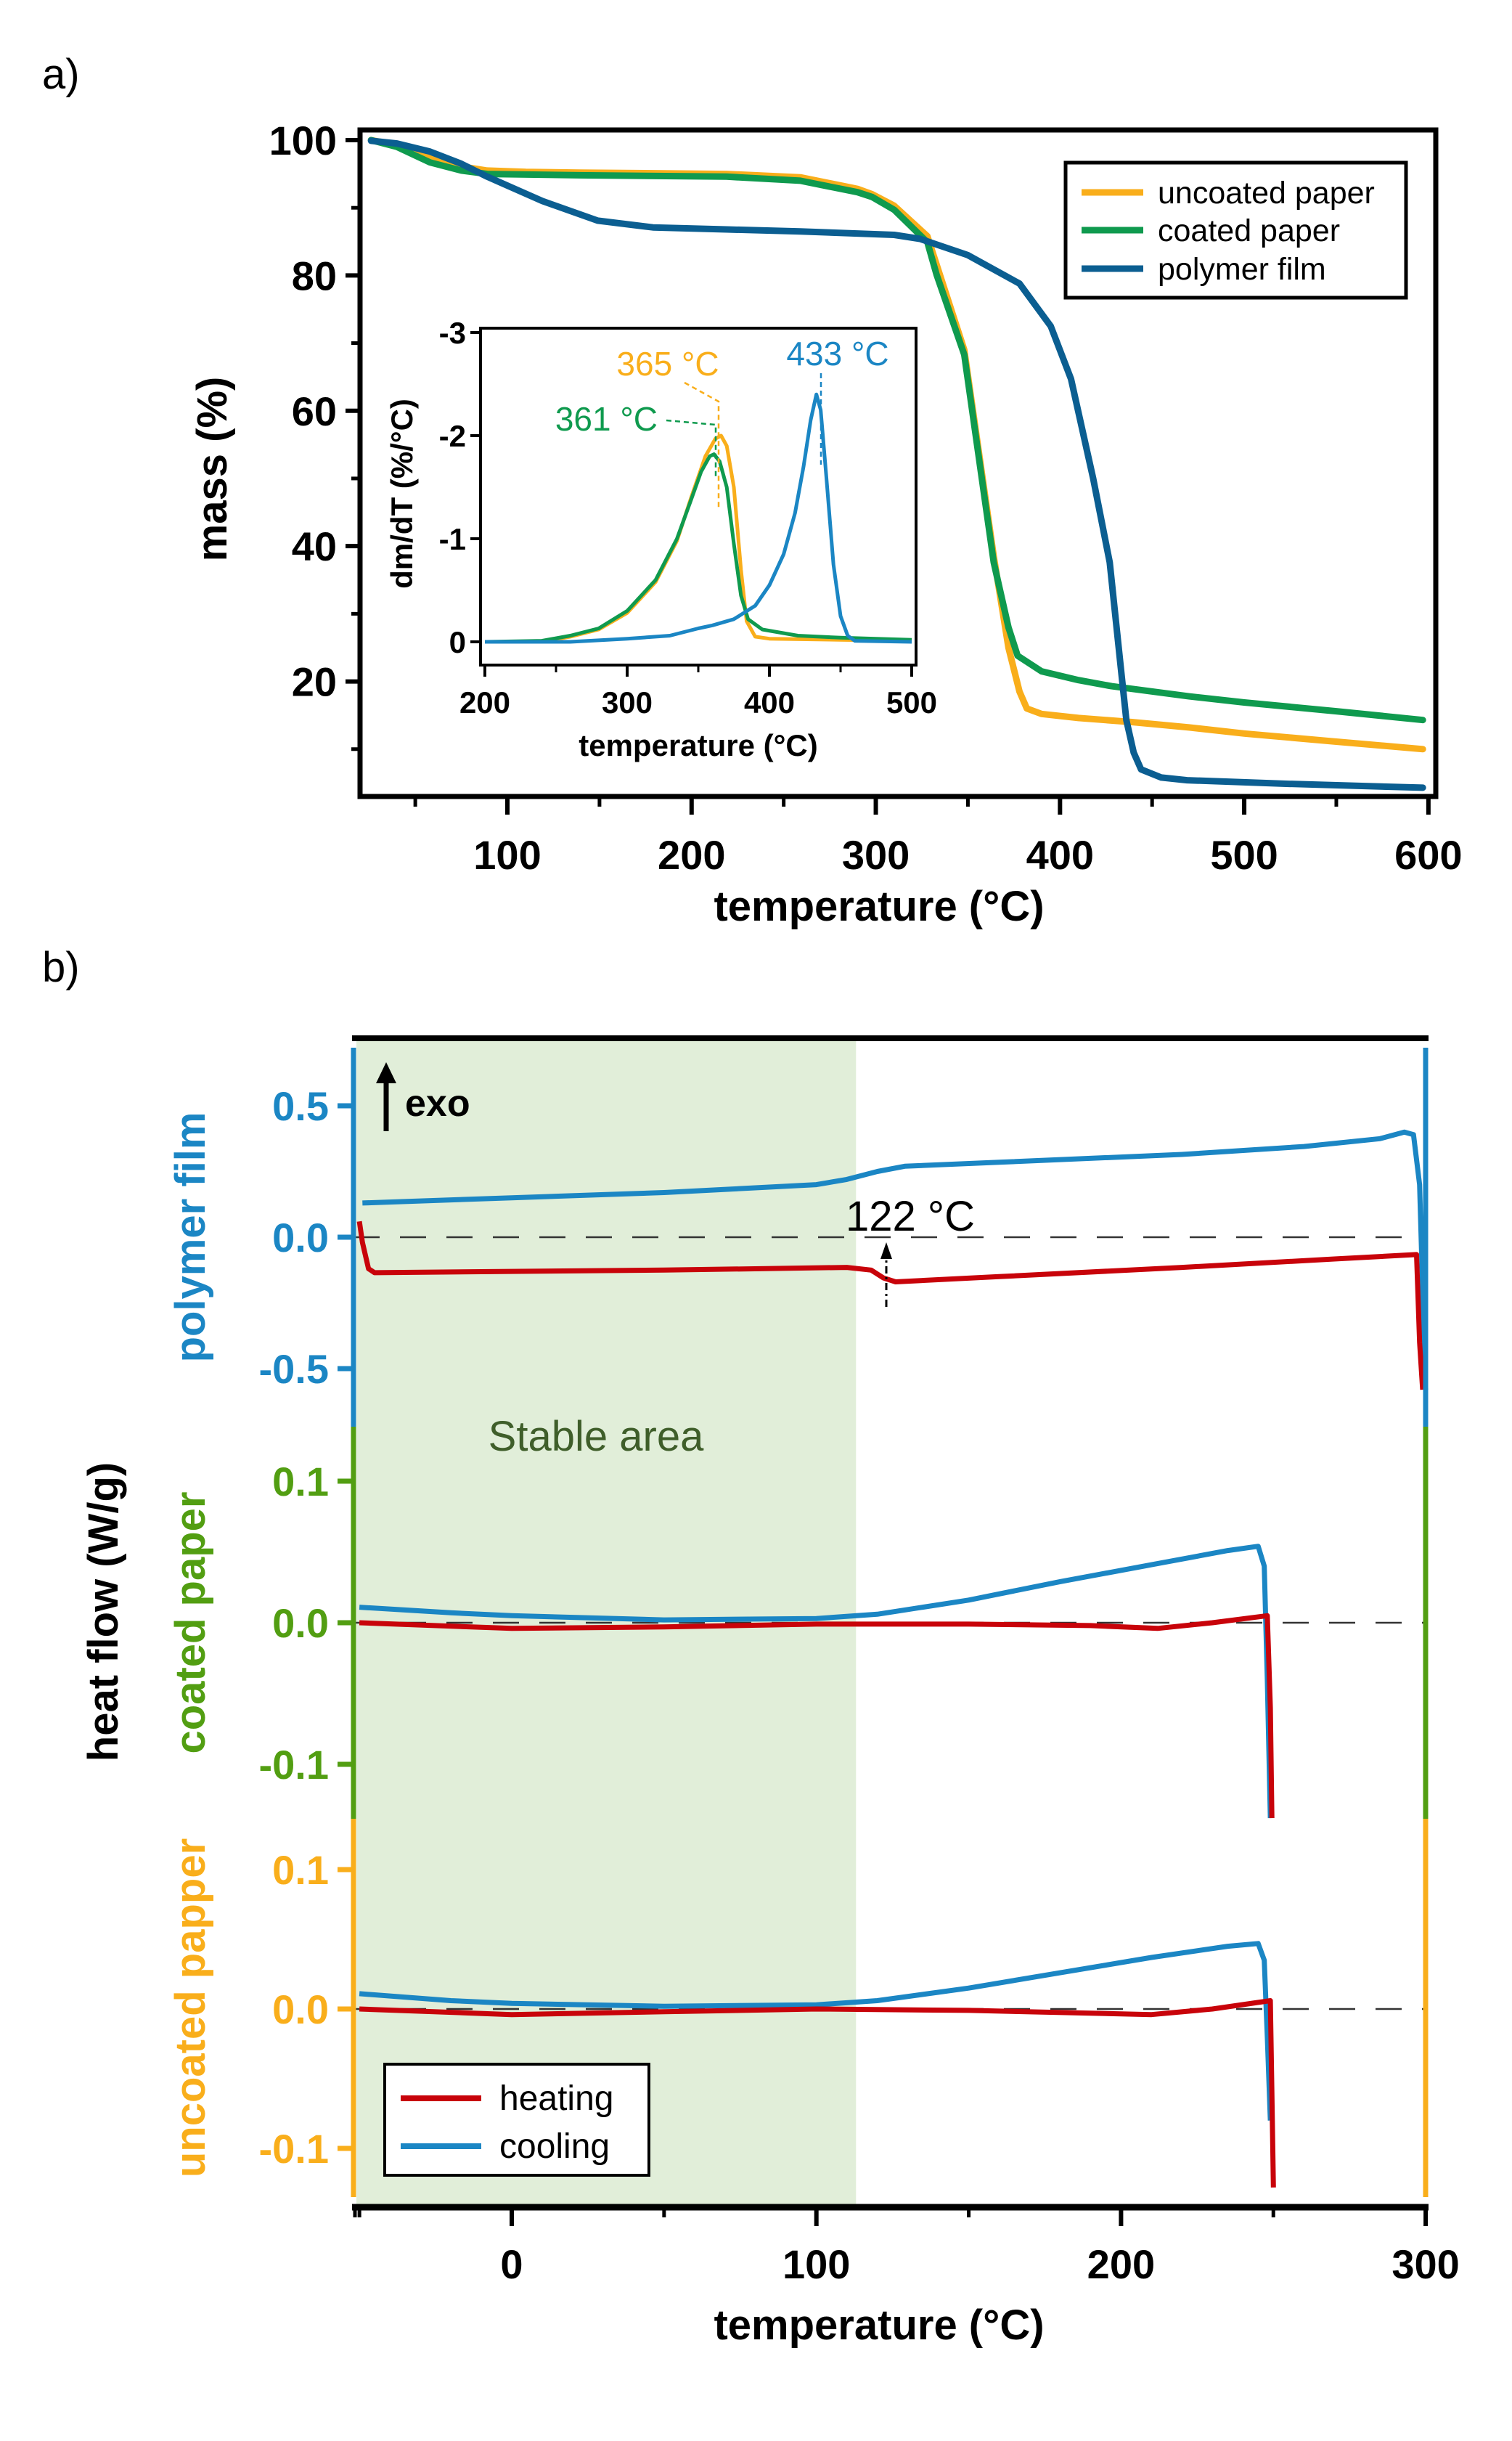  Describe the element at coordinates (314, 682) in the screenshot. I see `y-tick-label: 20` at that location.